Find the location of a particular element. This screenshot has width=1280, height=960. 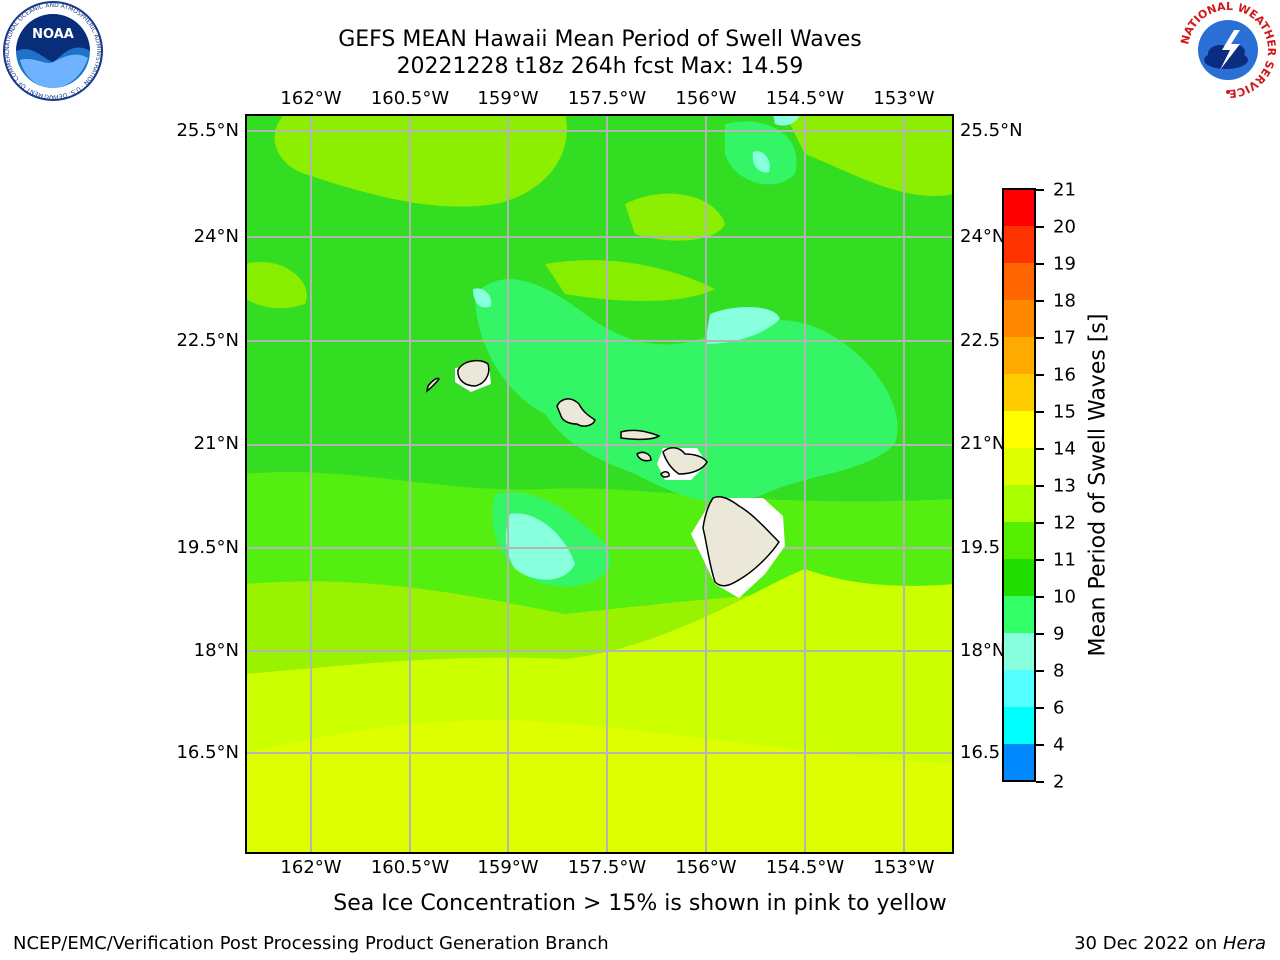

island-kahoolawe is located at coordinates (665, 474).